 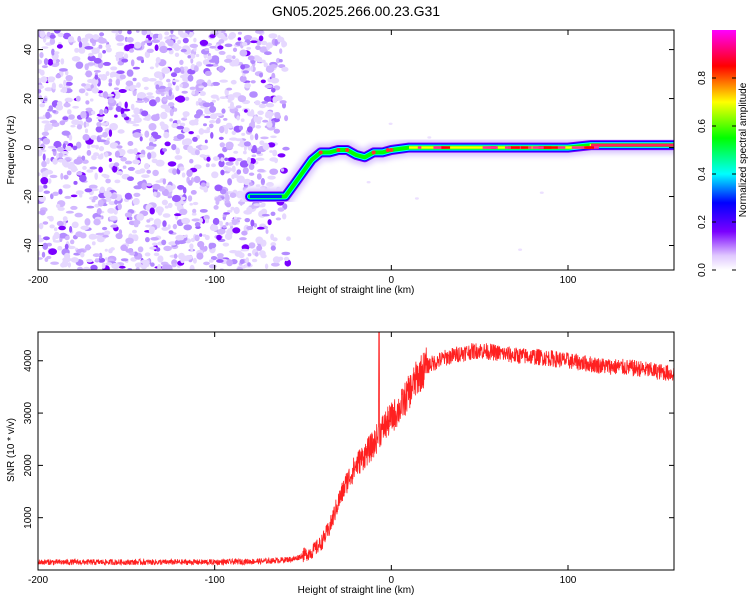 What do you see at coordinates (702, 270) in the screenshot?
I see `colorbar-tick-label: 0.0` at bounding box center [702, 270].